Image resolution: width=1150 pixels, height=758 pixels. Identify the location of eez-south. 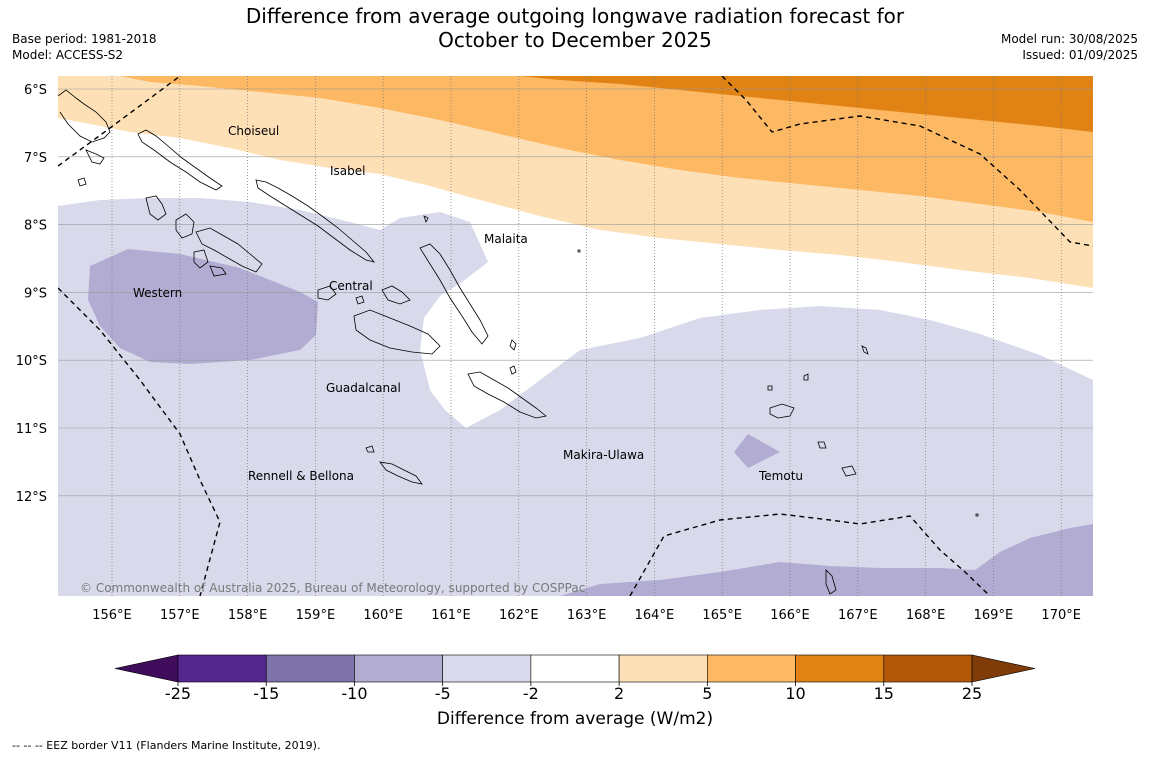
(810, 554).